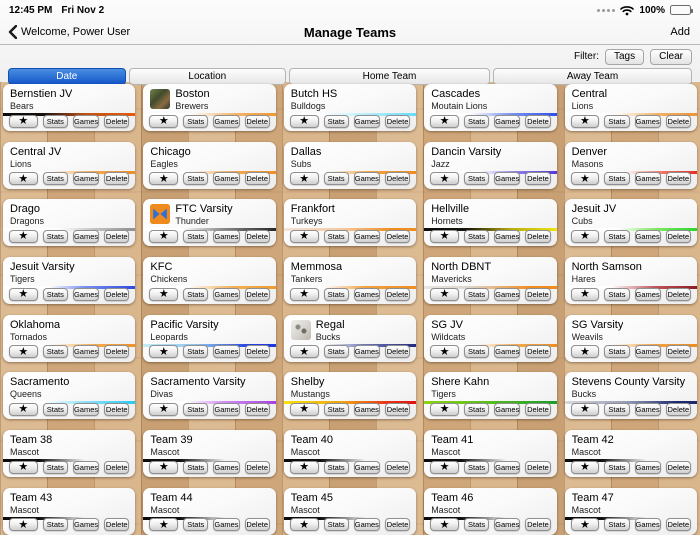 The height and width of the screenshot is (535, 700). I want to click on segment-date: Date, so click(67, 76).